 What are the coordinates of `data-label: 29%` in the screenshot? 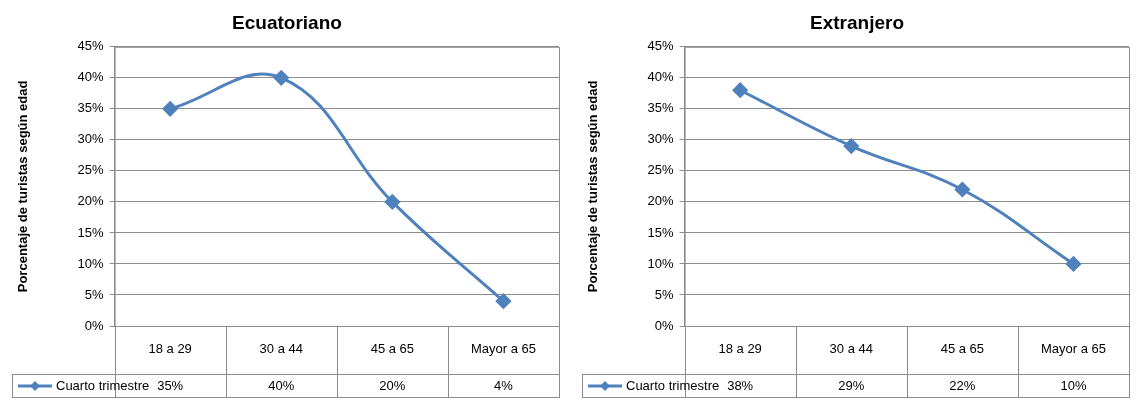 It's located at (851, 385).